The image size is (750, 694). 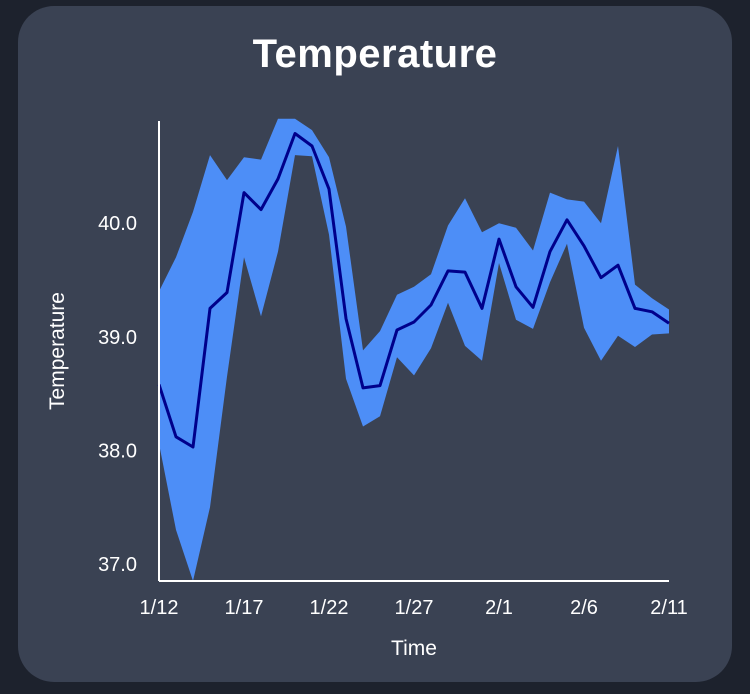 I want to click on x-tick-label: 1/17, so click(x=244, y=608).